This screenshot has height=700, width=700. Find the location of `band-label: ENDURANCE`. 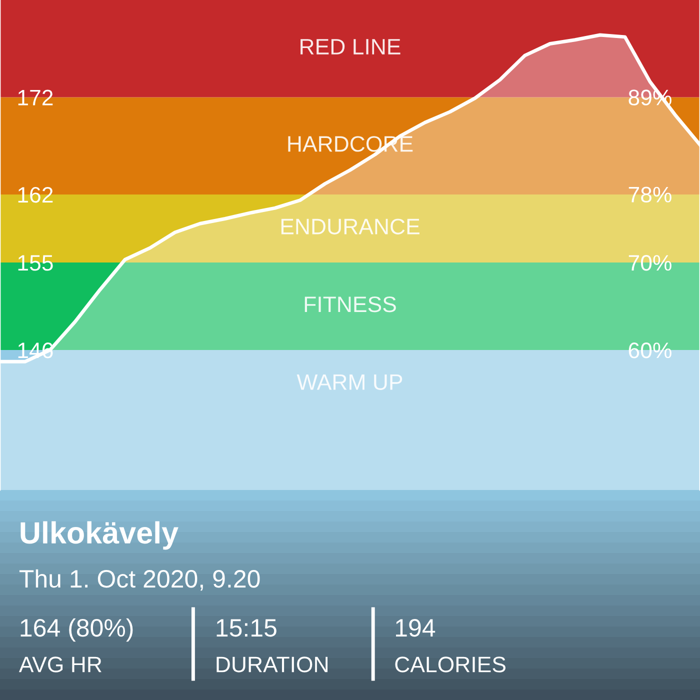

band-label: ENDURANCE is located at coordinates (350, 226).